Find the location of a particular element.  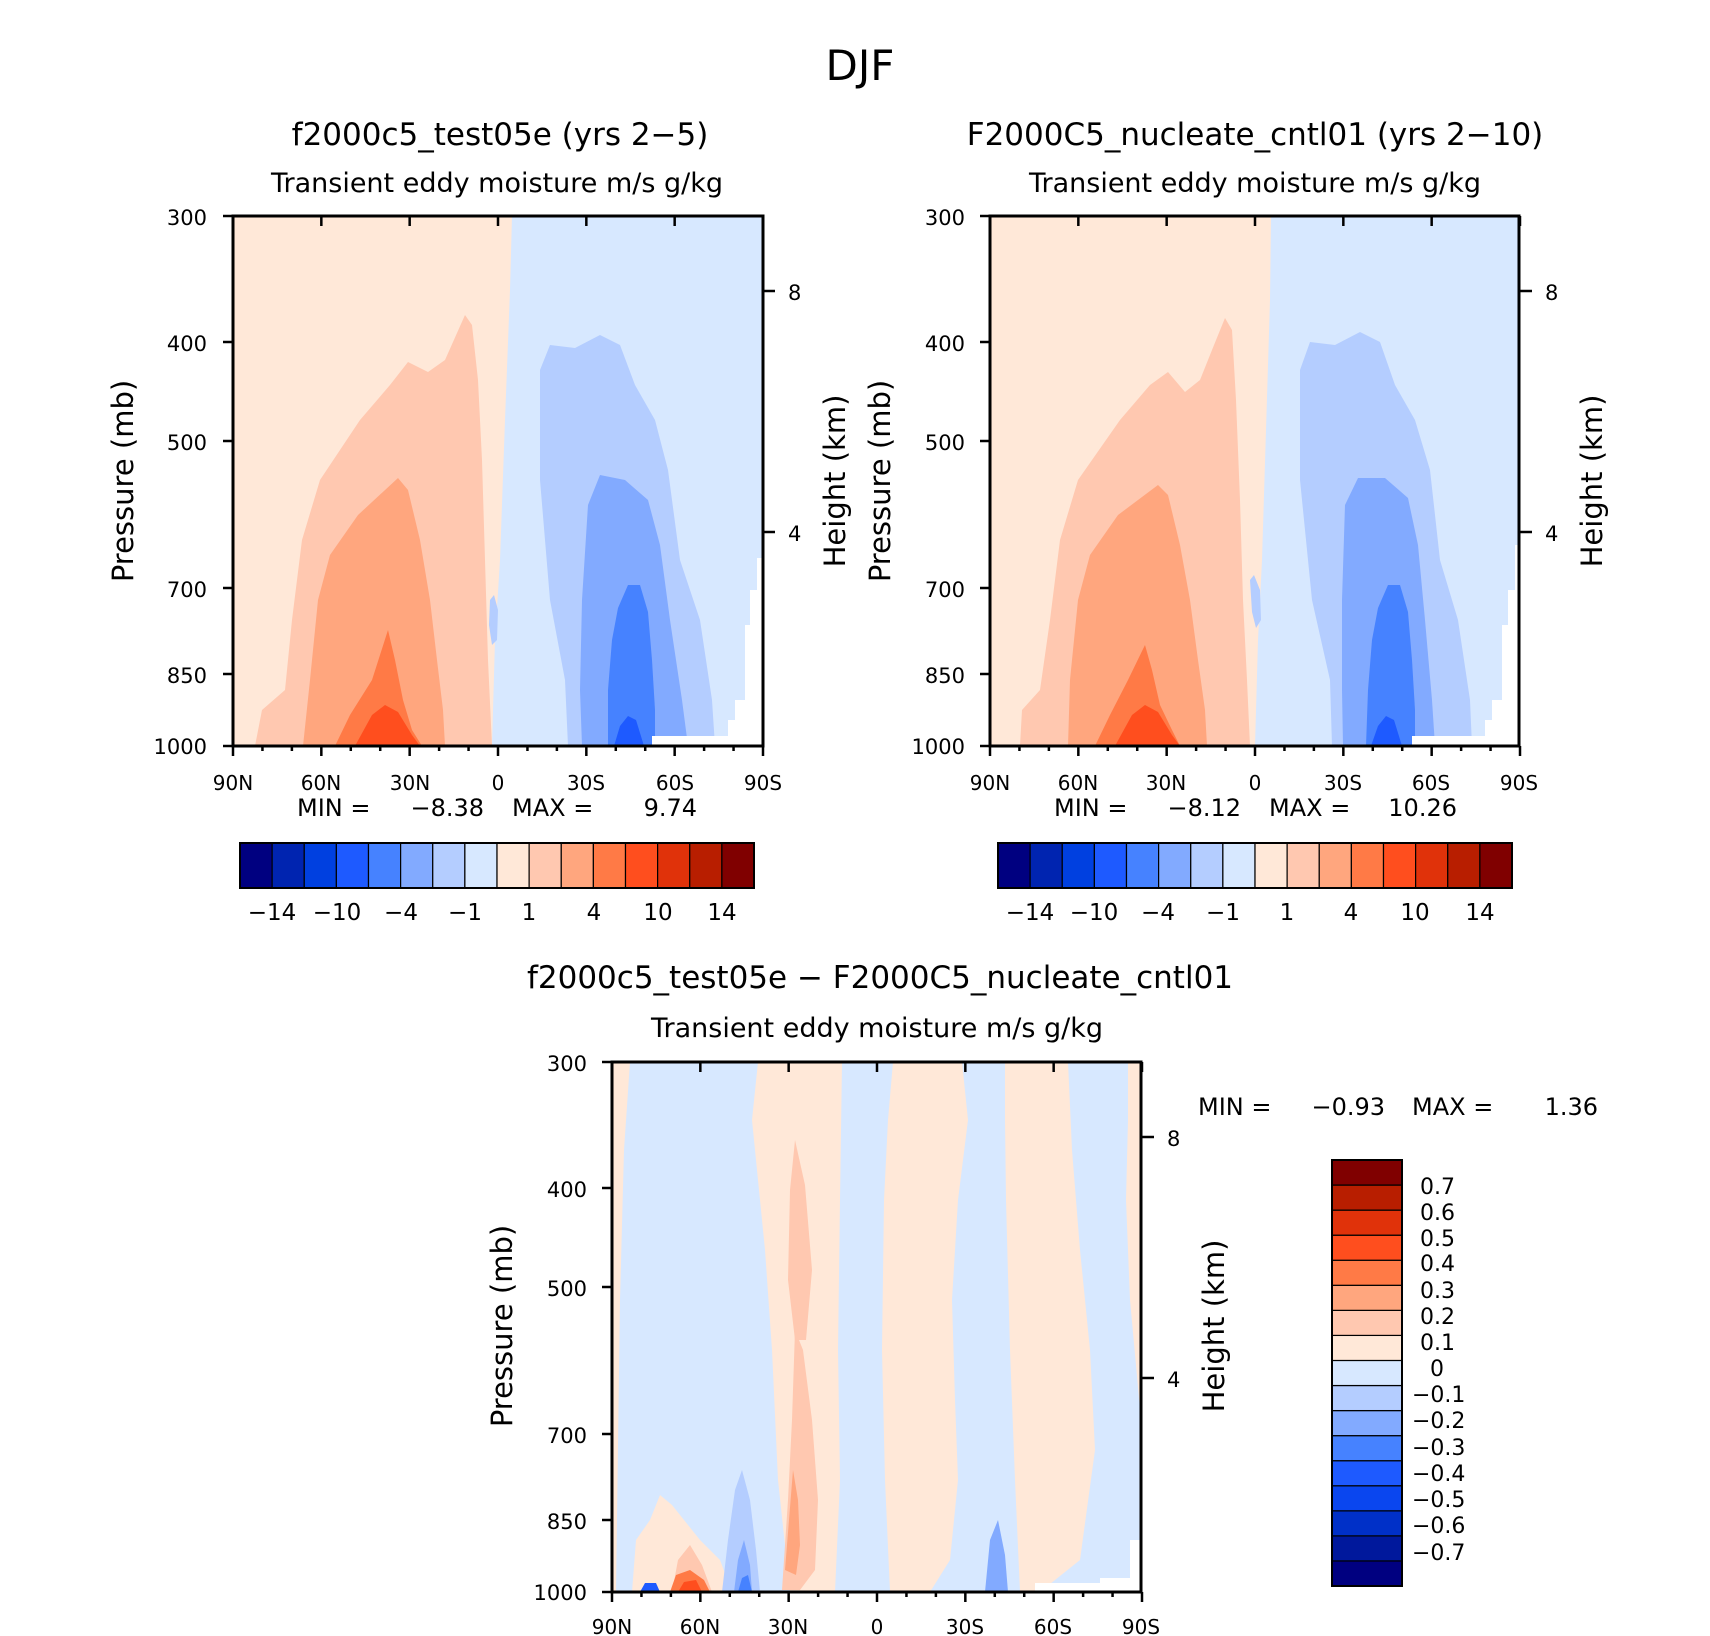

min-value: −8.38 is located at coordinates (447, 808).